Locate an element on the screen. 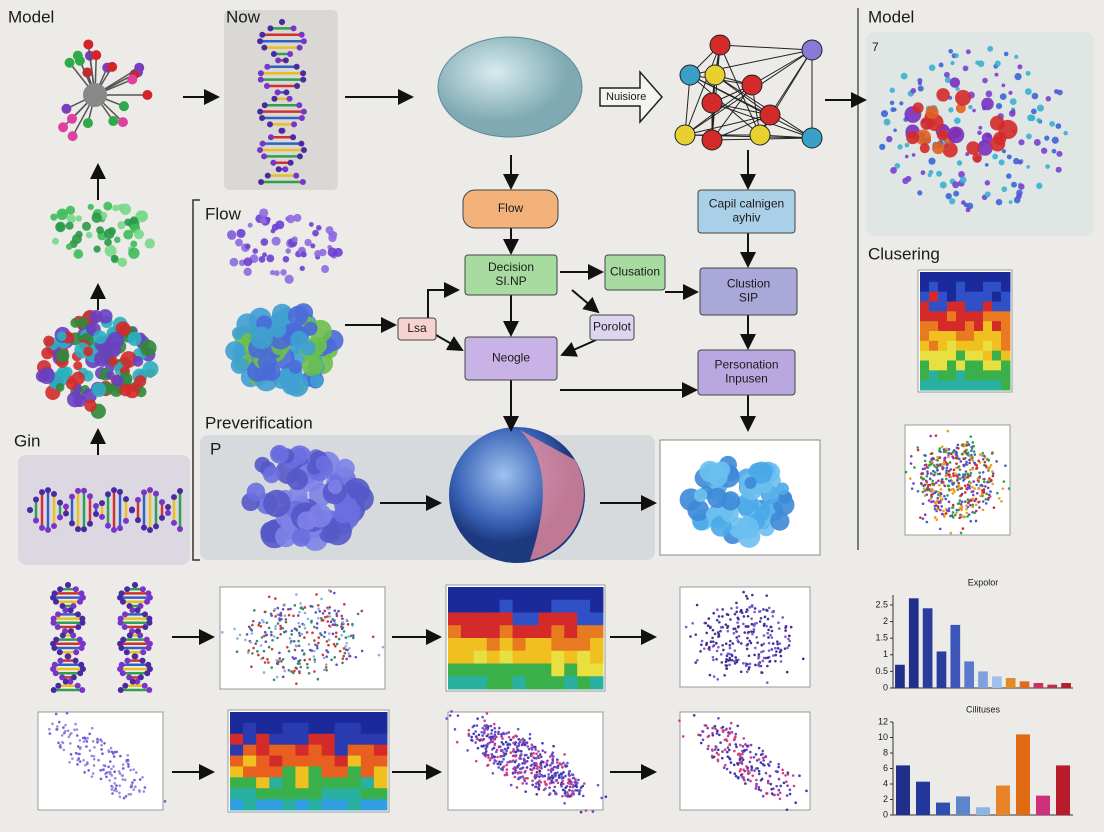  y-tick-label: 4 is located at coordinates (885, 783).